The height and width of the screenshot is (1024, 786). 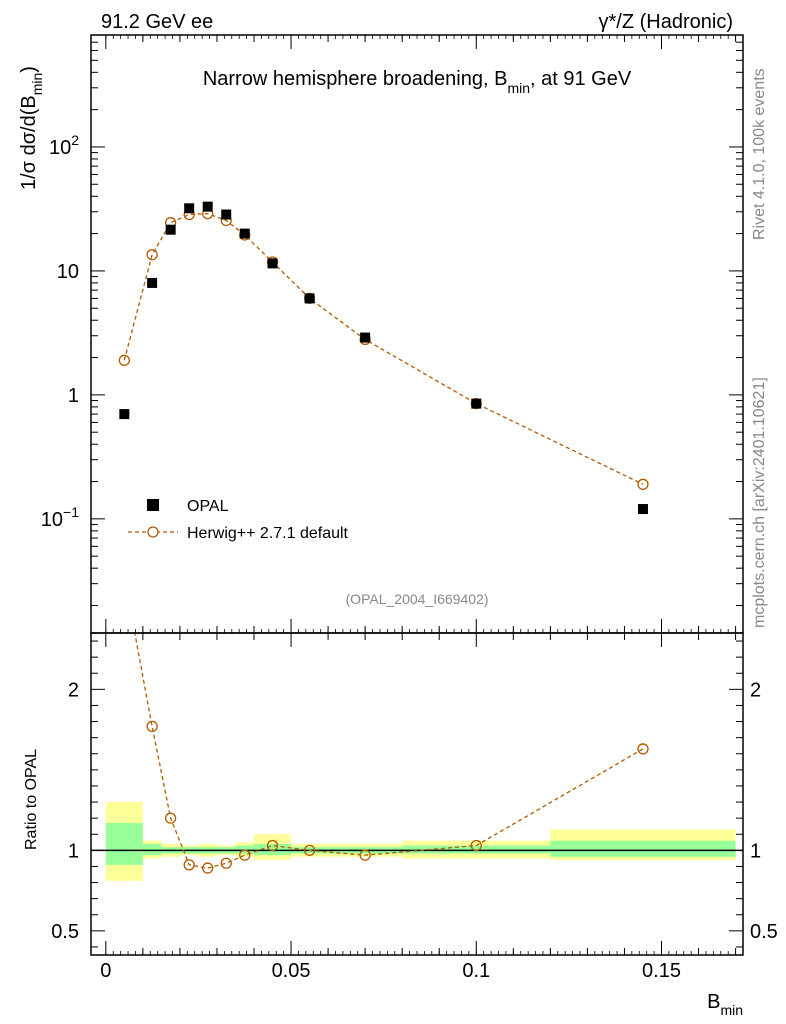 What do you see at coordinates (355, 79) in the screenshot?
I see `plot-title-part1: Narrow hemisphere broadening, B` at bounding box center [355, 79].